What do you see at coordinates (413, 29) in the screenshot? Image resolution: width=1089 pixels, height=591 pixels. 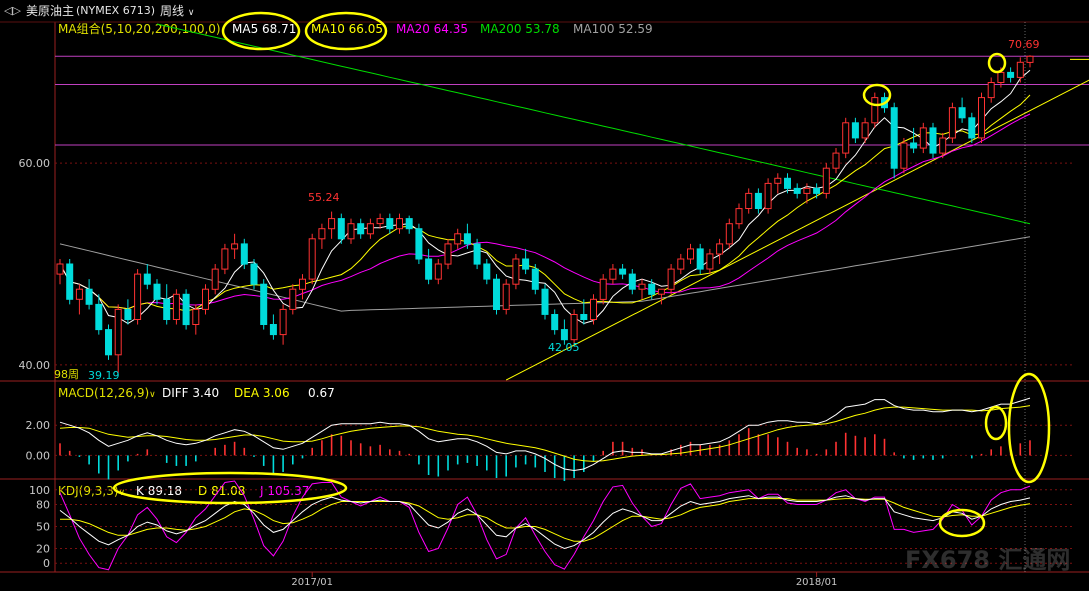 I see `ma20-name: MA20` at bounding box center [413, 29].